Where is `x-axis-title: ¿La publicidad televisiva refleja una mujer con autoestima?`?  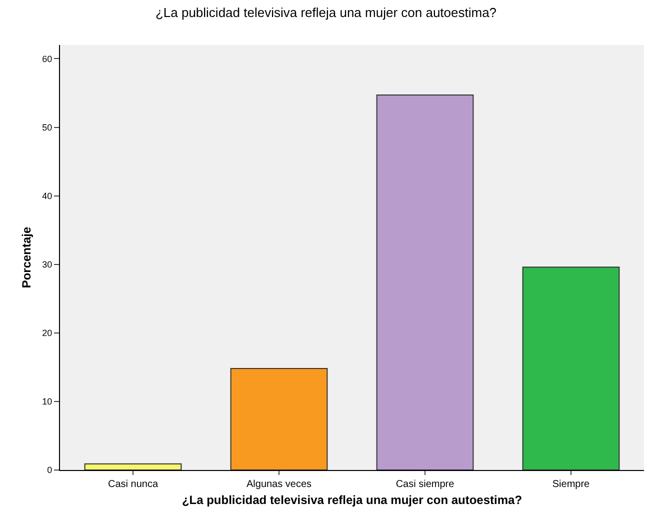
x-axis-title: ¿La publicidad televisiva refleja una mujer con autoestima? is located at coordinates (352, 499).